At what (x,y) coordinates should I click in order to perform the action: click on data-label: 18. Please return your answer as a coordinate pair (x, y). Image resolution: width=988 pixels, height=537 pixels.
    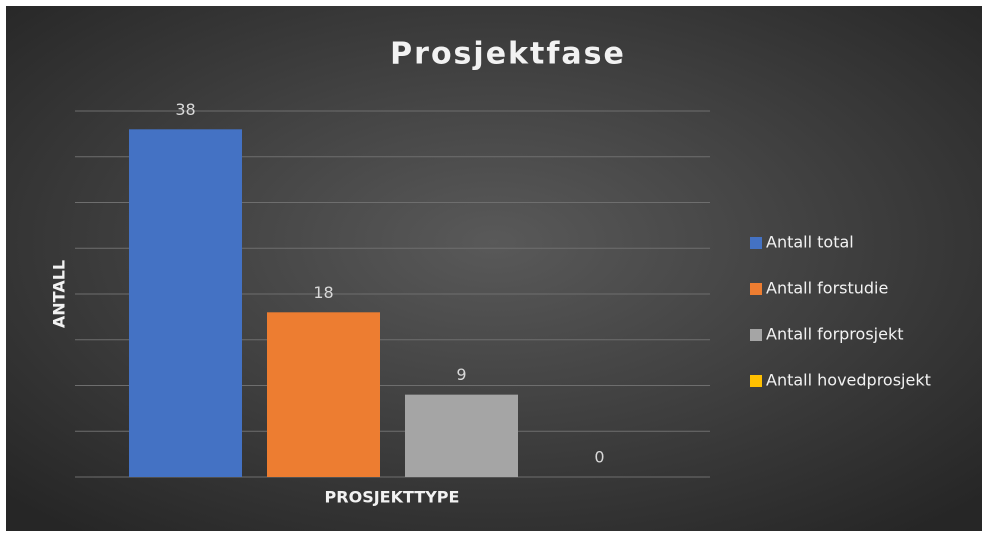
    Looking at the image, I should click on (323, 292).